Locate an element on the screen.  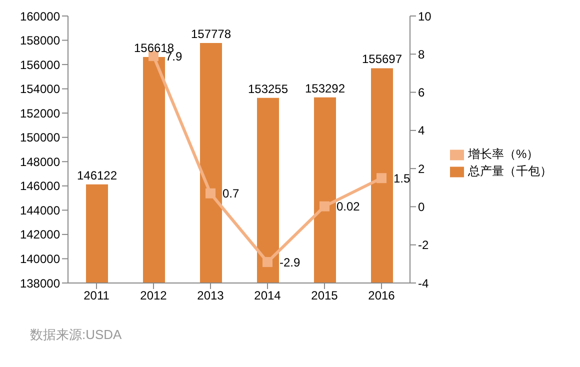
y2-tick-label: 2 is located at coordinates (421, 169).